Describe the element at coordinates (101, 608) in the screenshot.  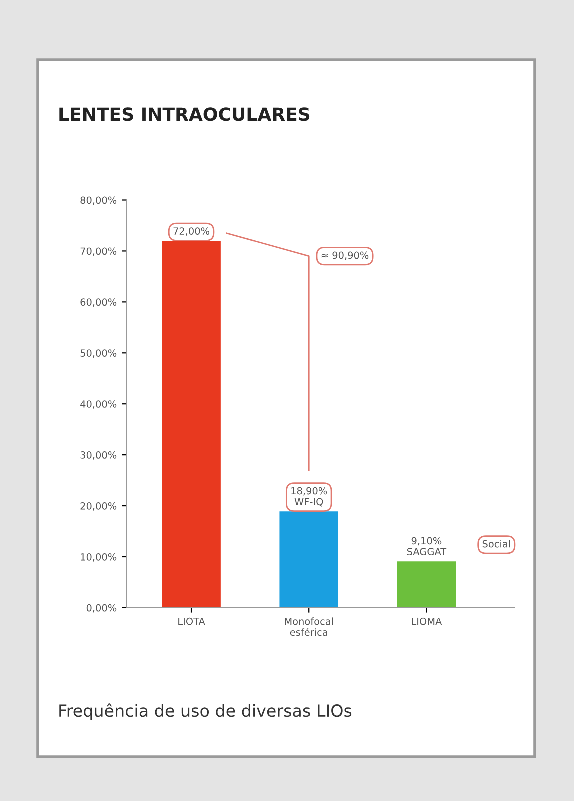
I see `y-tick-label: 0,00%` at that location.